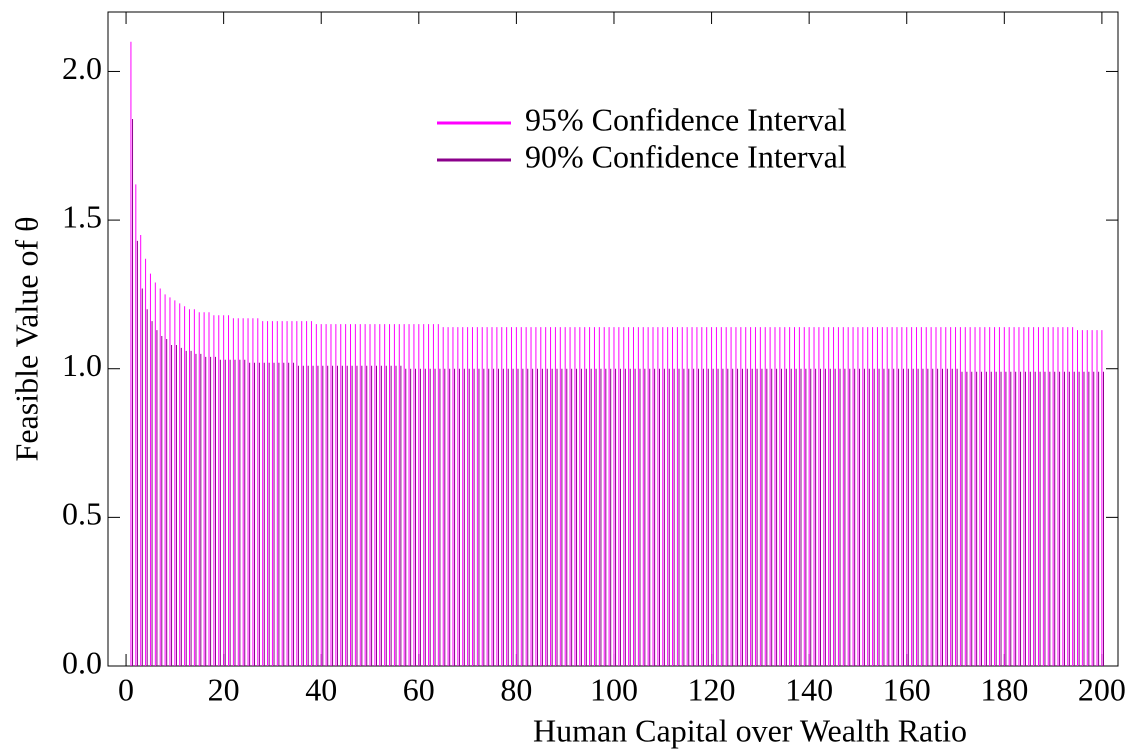 The height and width of the screenshot is (754, 1136). I want to click on legend-label: 90% Confidence Interval, so click(686, 156).